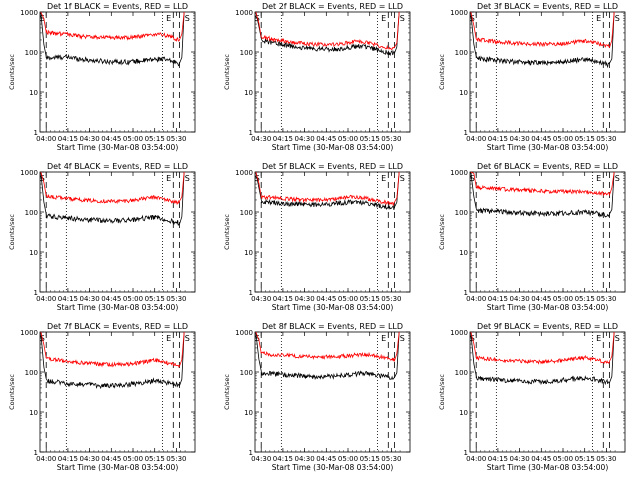 This screenshot has height=480, width=640. Describe the element at coordinates (117, 6) in the screenshot. I see `panel-title: Det 1f BLACK = Events, RED = LLD` at that location.